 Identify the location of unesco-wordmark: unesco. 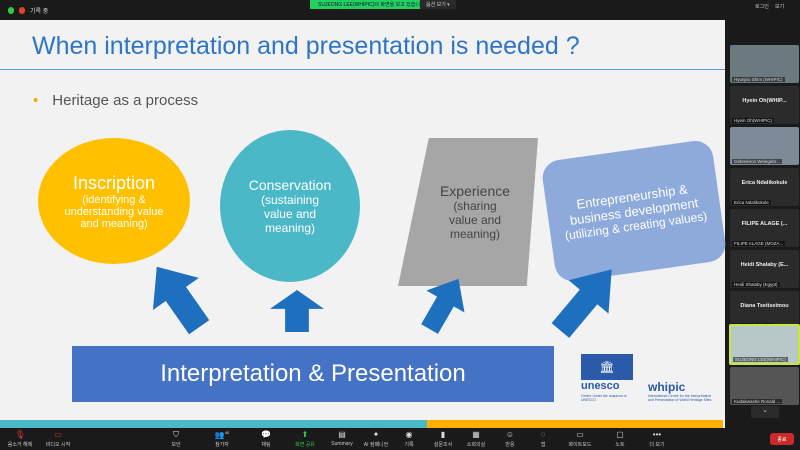
(600, 386).